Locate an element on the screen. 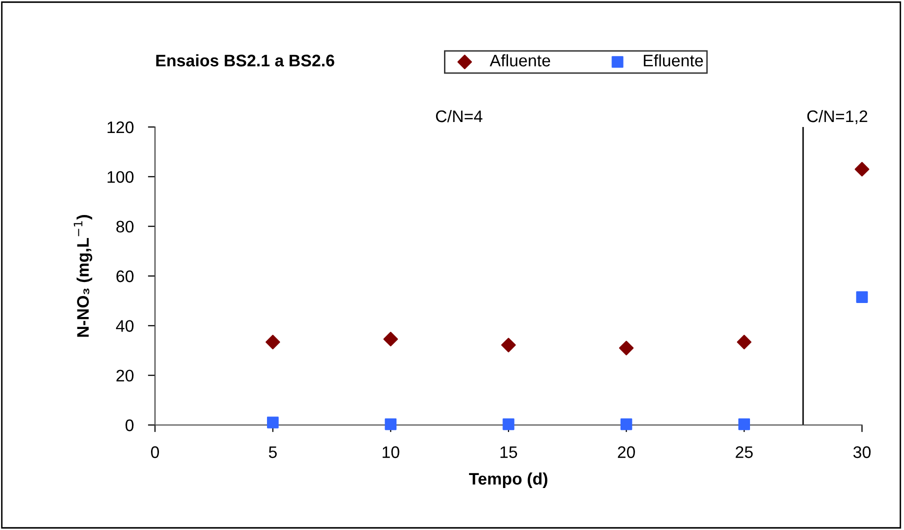  x-tick-label: 10 is located at coordinates (391, 452).